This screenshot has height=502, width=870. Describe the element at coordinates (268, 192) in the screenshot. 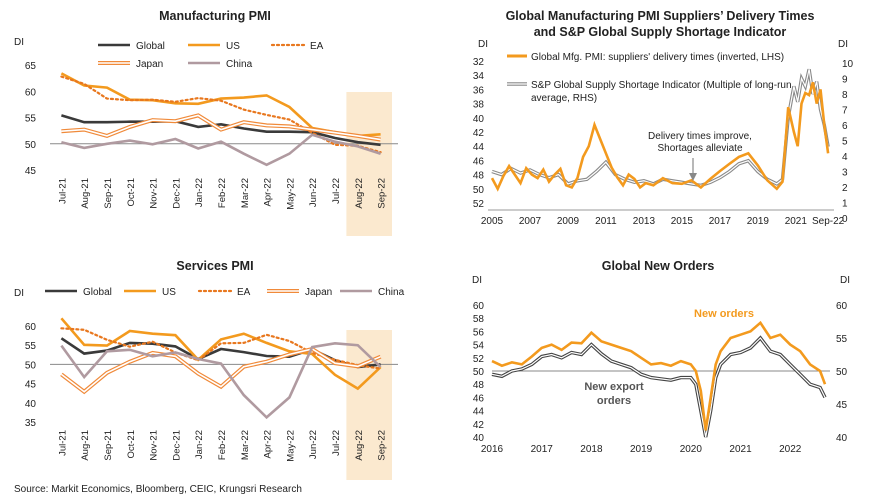

I see `x-tick-label: Apr-22` at that location.